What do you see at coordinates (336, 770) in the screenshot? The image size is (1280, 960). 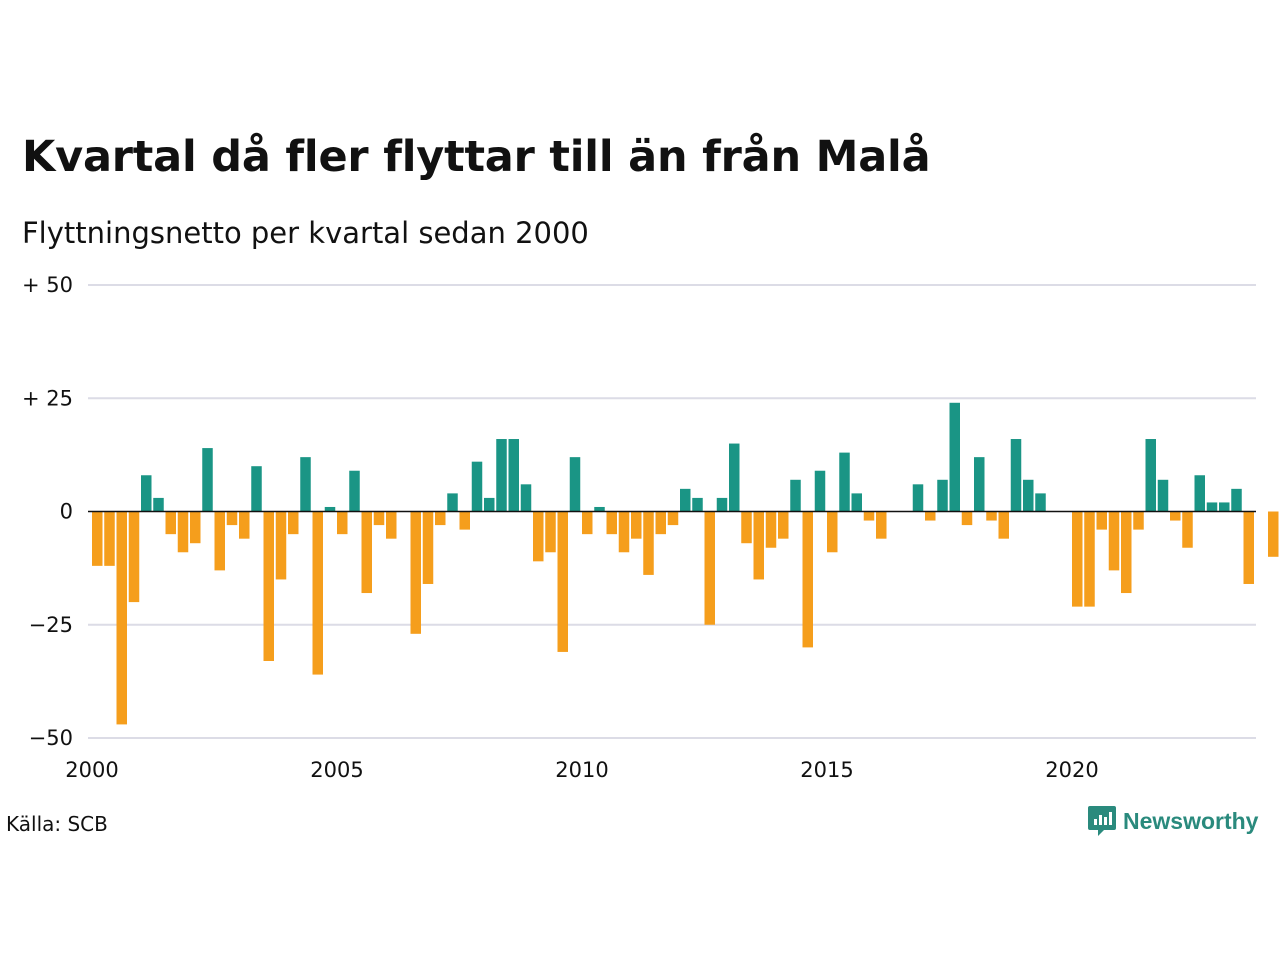 I see `x-tick-label: 2005` at bounding box center [336, 770].